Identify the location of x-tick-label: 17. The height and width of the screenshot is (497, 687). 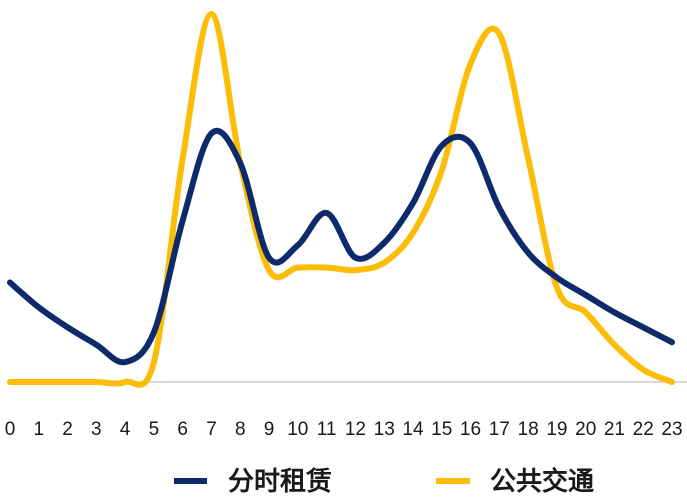
(499, 429).